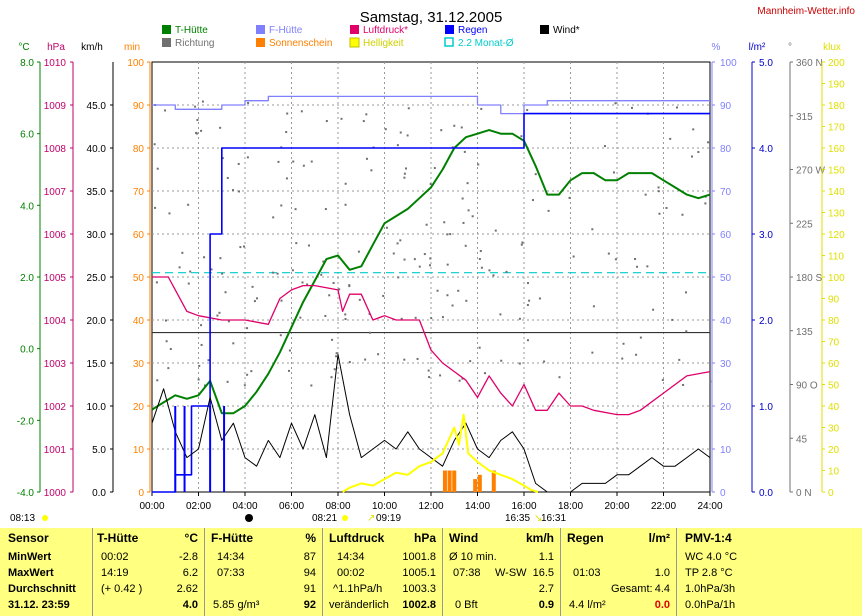 The height and width of the screenshot is (616, 862). I want to click on axis-tick-label-light_klux: 170, so click(836, 128).